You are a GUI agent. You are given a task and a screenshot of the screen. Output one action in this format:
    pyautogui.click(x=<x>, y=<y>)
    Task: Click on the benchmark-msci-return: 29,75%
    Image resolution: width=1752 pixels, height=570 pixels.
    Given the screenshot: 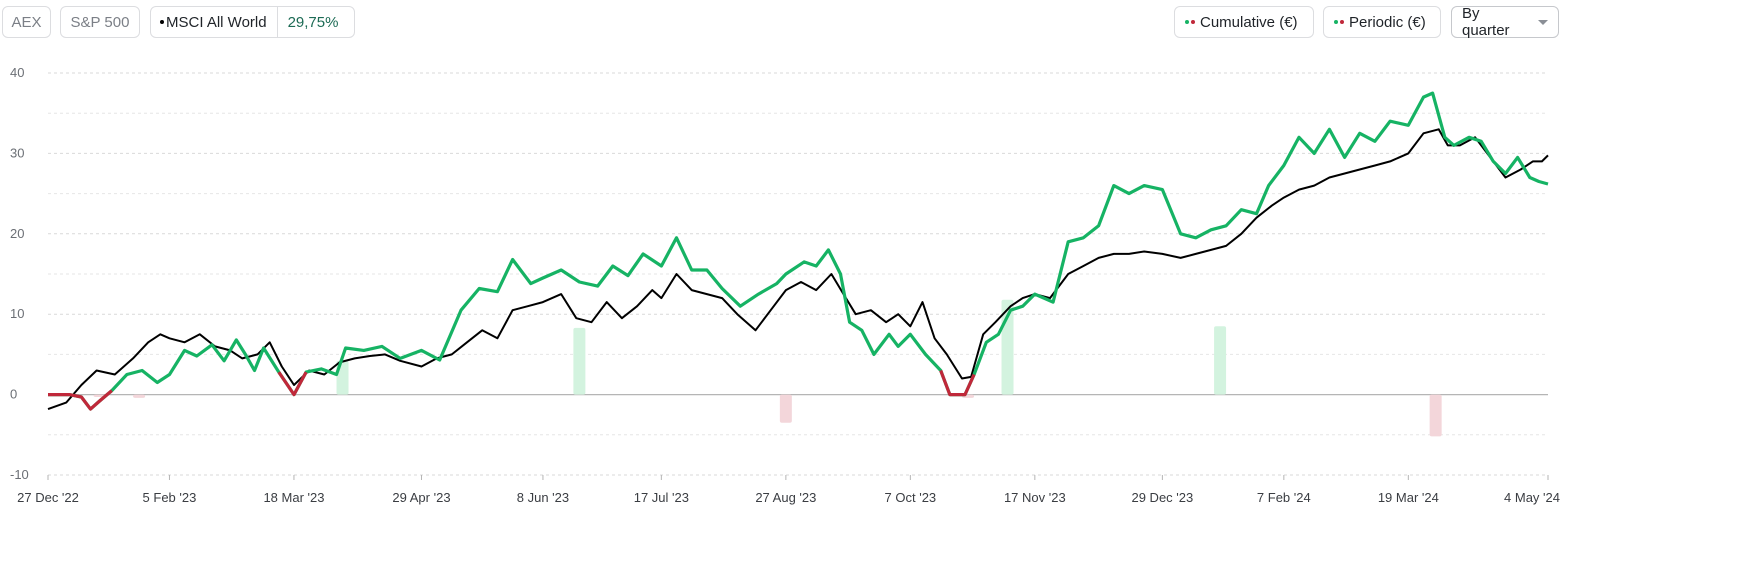 What is the action you would take?
    pyautogui.click(x=312, y=22)
    